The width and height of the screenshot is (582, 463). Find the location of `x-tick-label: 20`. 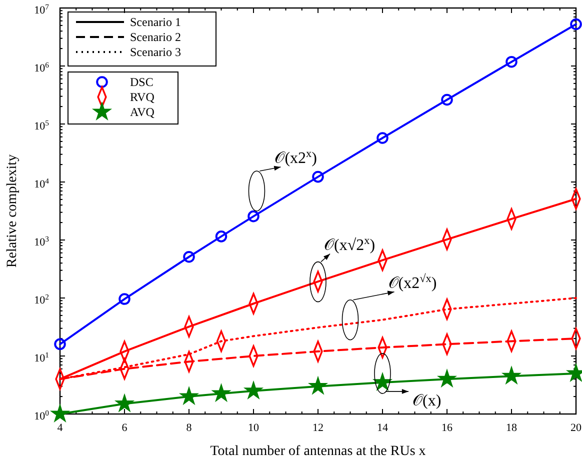

x-tick-label: 20 is located at coordinates (576, 428).